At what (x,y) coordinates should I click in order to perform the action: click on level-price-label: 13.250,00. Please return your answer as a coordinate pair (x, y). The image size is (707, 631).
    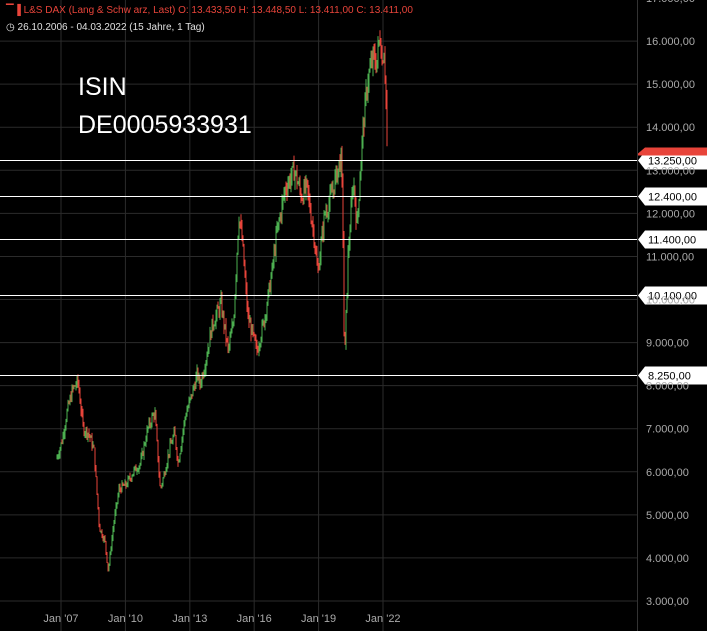
    Looking at the image, I should click on (672, 162).